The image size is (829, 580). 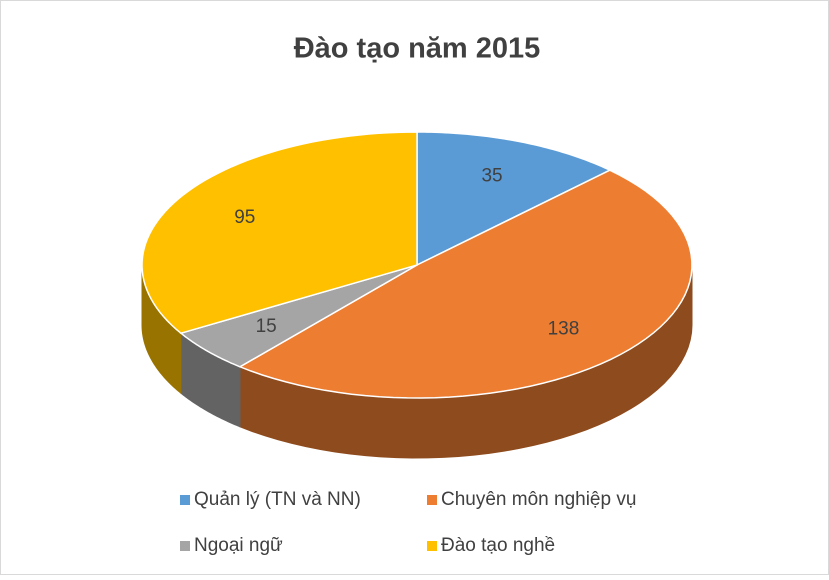 I want to click on data-label: 15, so click(x=266, y=326).